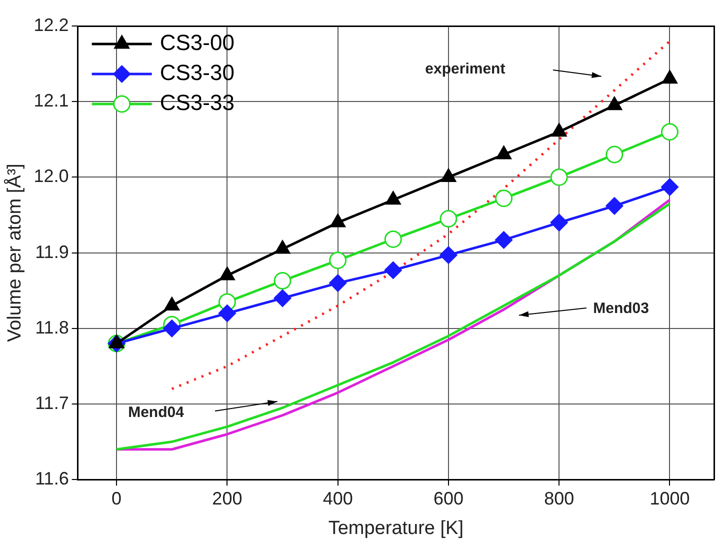 Image resolution: width=726 pixels, height=544 pixels. Describe the element at coordinates (52, 402) in the screenshot. I see `y-tick-label: 11.7` at that location.